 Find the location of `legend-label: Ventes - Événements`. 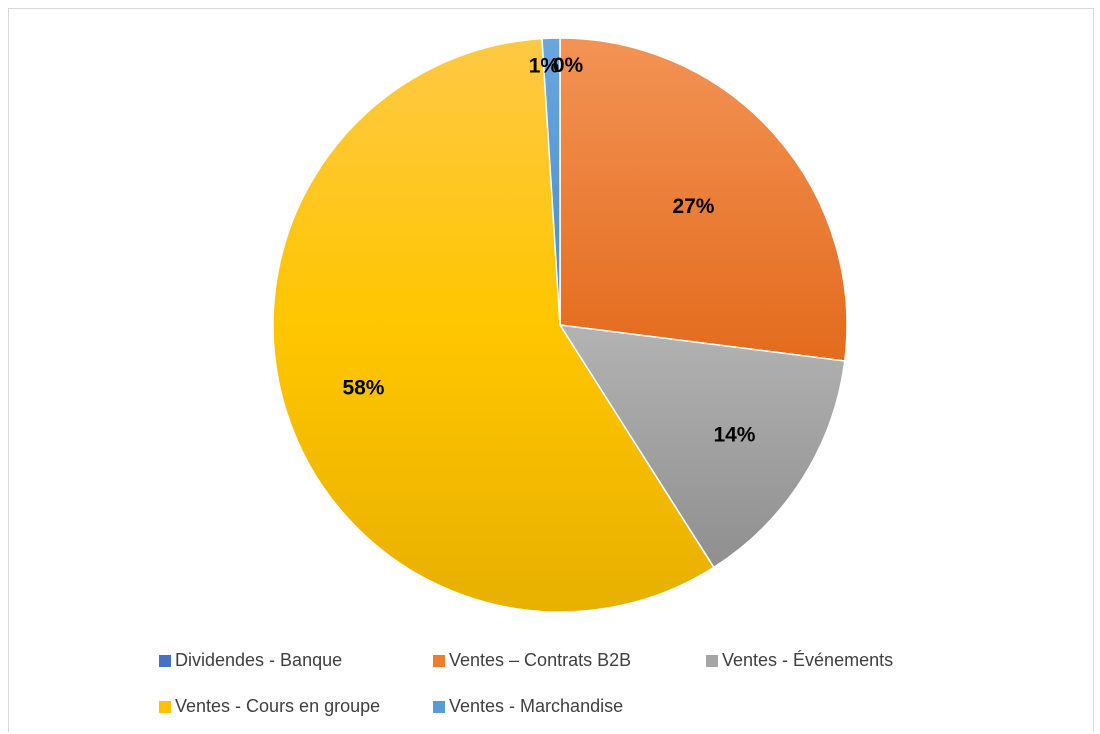

legend-label: Ventes - Événements is located at coordinates (807, 660).